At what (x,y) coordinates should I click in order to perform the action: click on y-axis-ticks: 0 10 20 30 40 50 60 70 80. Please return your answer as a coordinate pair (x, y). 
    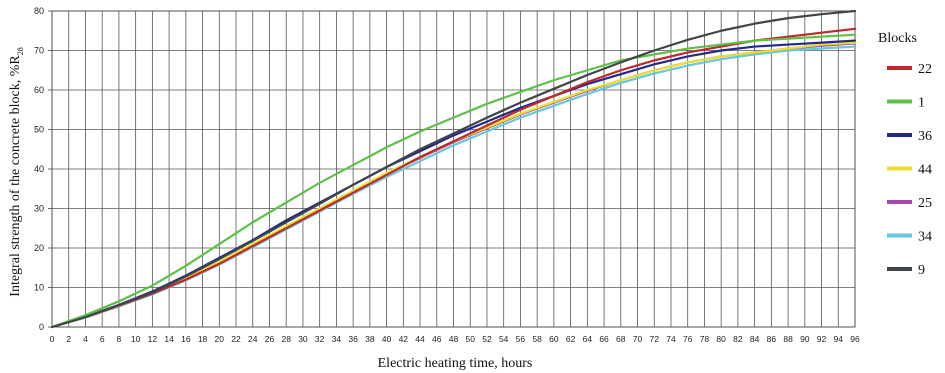
    Looking at the image, I should click on (43, 169).